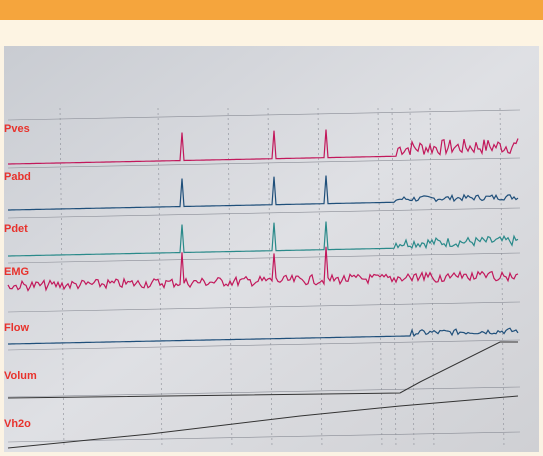  Describe the element at coordinates (16, 229) in the screenshot. I see `channel-label: Pdet` at that location.